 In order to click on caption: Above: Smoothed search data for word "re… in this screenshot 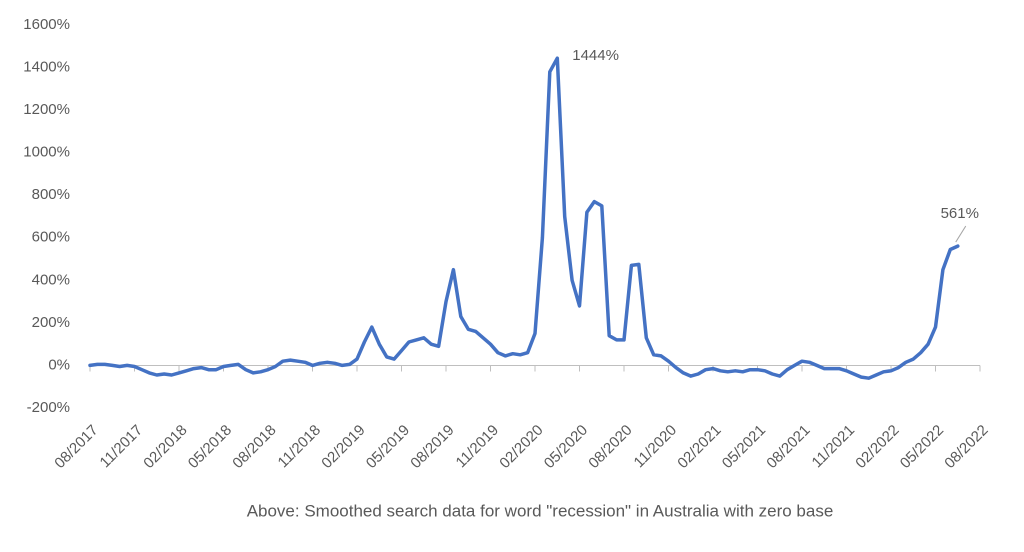, I will do `click(540, 510)`.